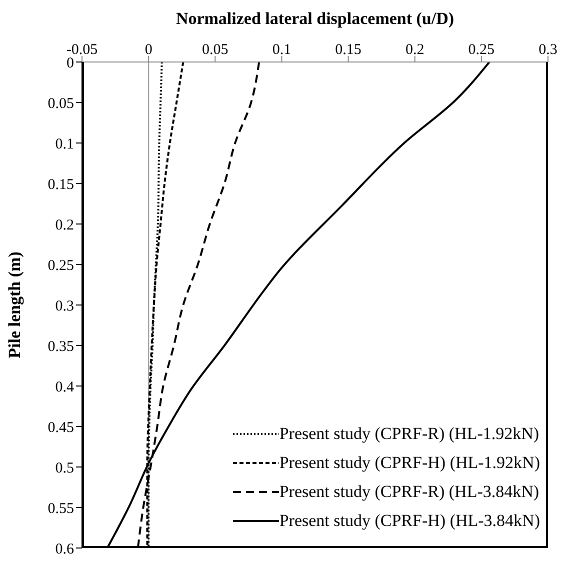  Describe the element at coordinates (64, 144) in the screenshot. I see `y-tick-label: 0.1` at that location.